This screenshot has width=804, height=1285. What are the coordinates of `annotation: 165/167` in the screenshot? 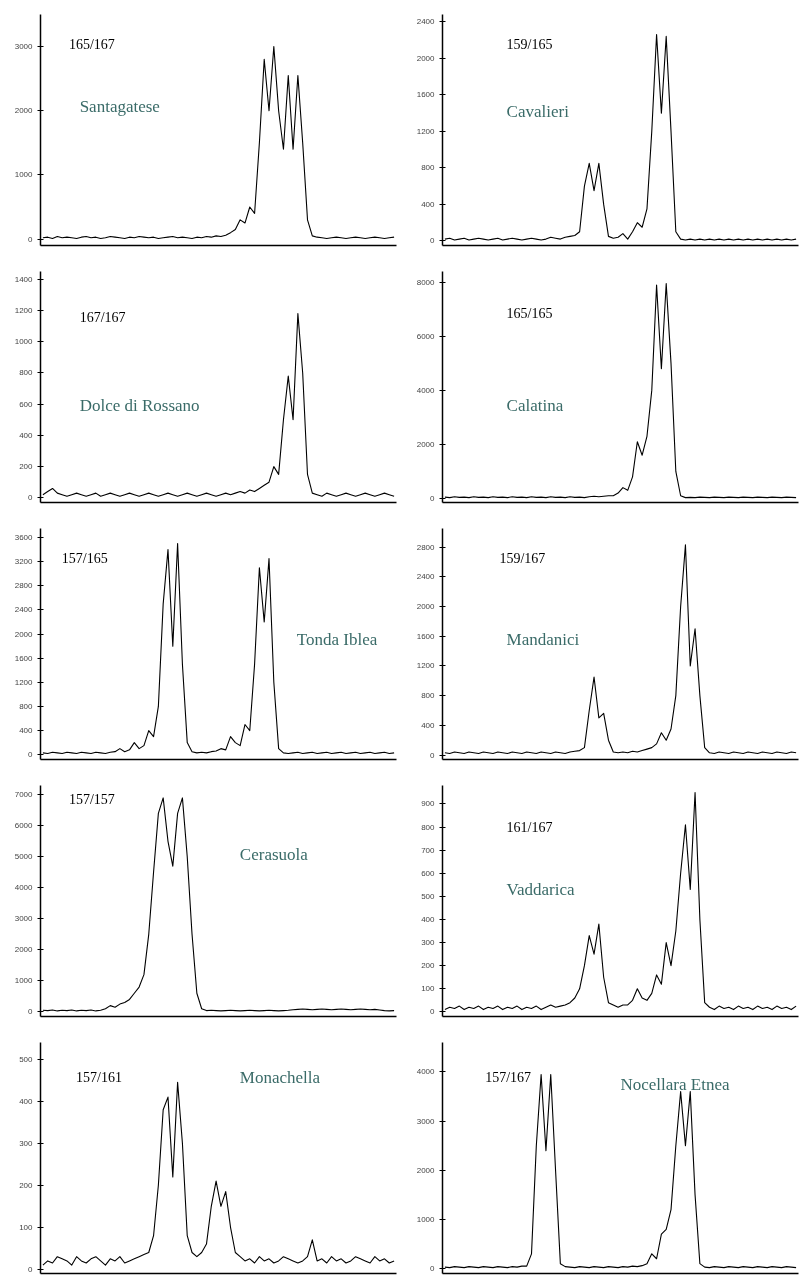 It's located at (91, 45).